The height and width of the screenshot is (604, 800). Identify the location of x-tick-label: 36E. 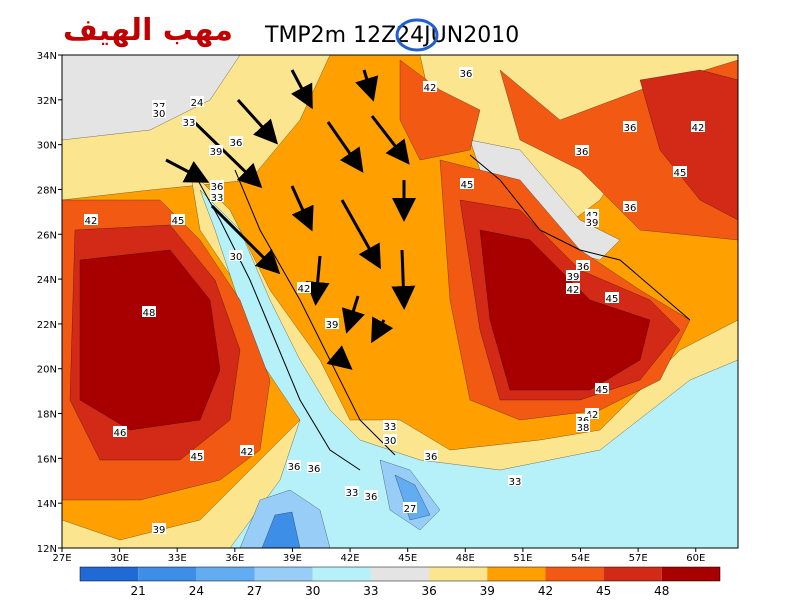
(234, 558).